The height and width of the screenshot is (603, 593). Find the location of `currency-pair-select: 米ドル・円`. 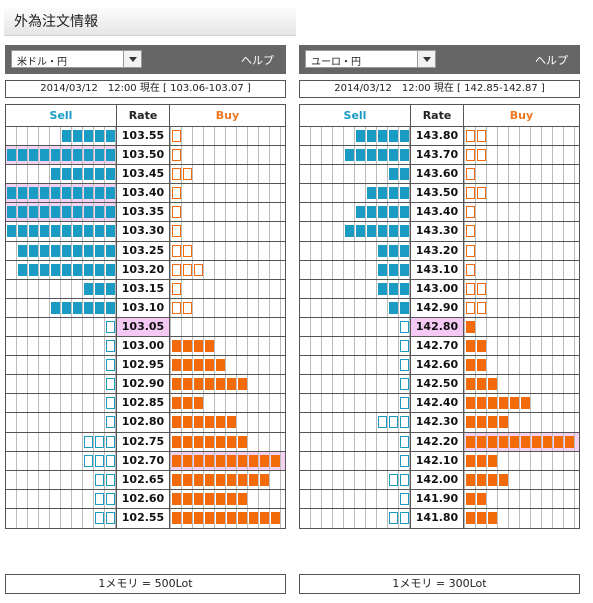

currency-pair-select: 米ドル・円 is located at coordinates (76, 59).